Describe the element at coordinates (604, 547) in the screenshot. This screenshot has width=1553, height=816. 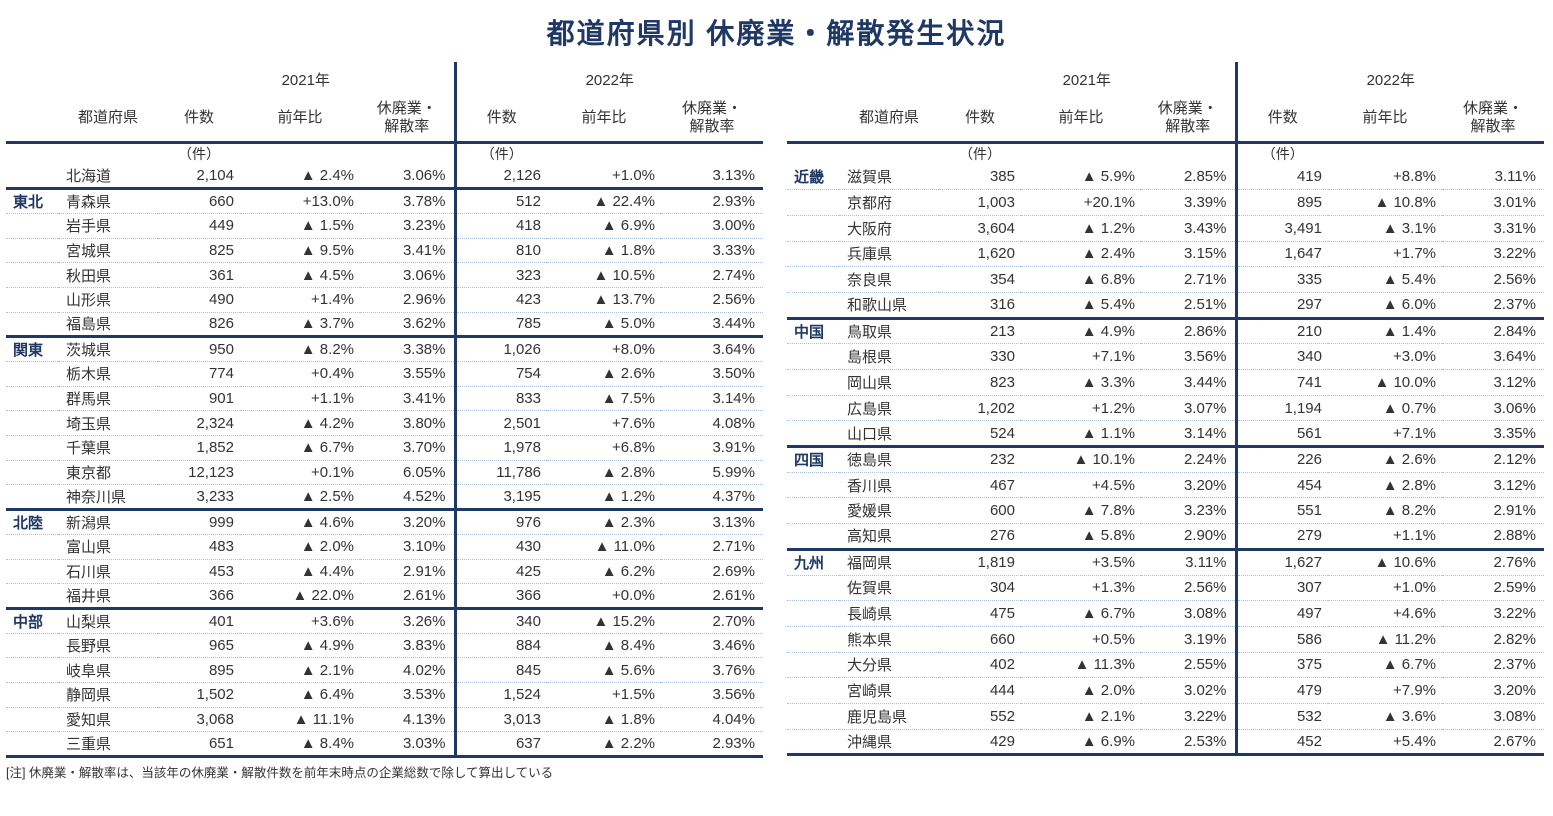
I see `yoy-2022: ▲ 11.0%` at that location.